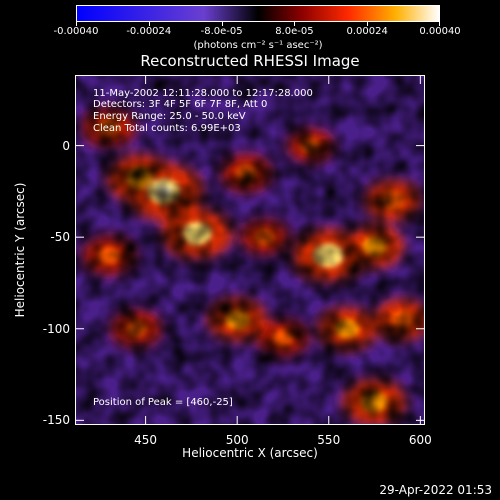 This screenshot has width=500, height=500. I want to click on y-tick-label: -150, so click(56, 420).